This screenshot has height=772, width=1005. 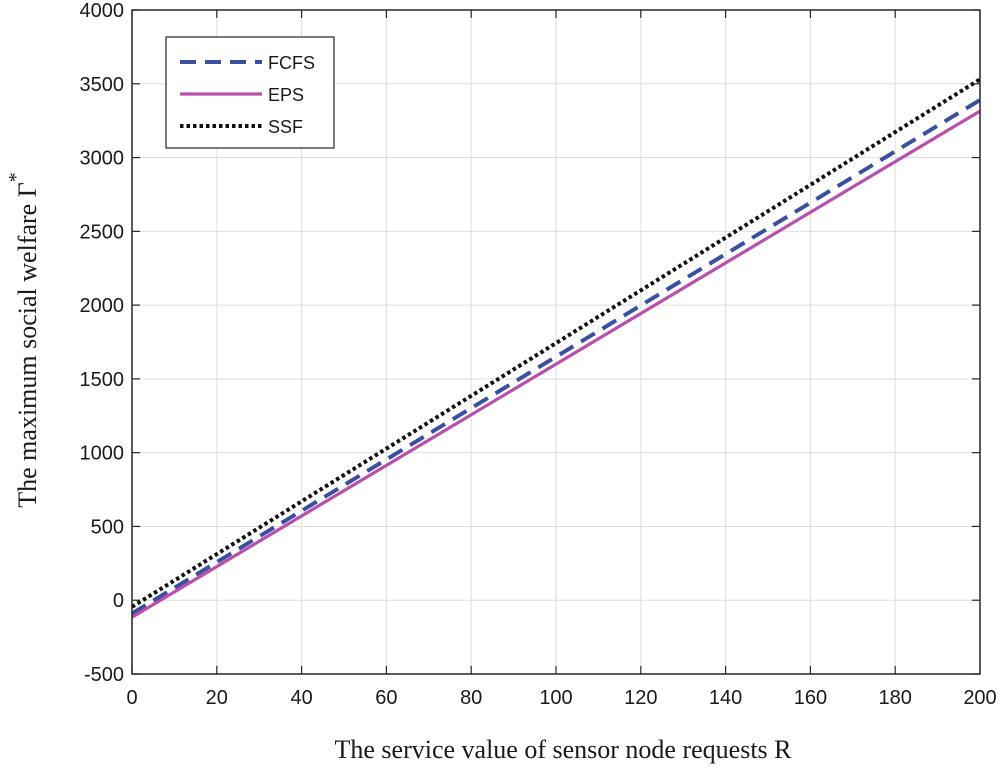 I want to click on legend-label-ssf: SSF, so click(x=285, y=127).